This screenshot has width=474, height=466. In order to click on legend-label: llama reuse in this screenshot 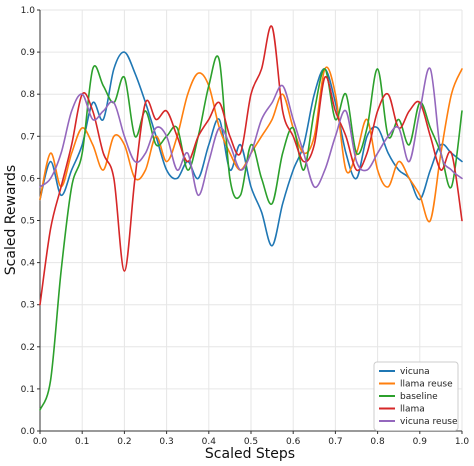, I will do `click(426, 385)`.